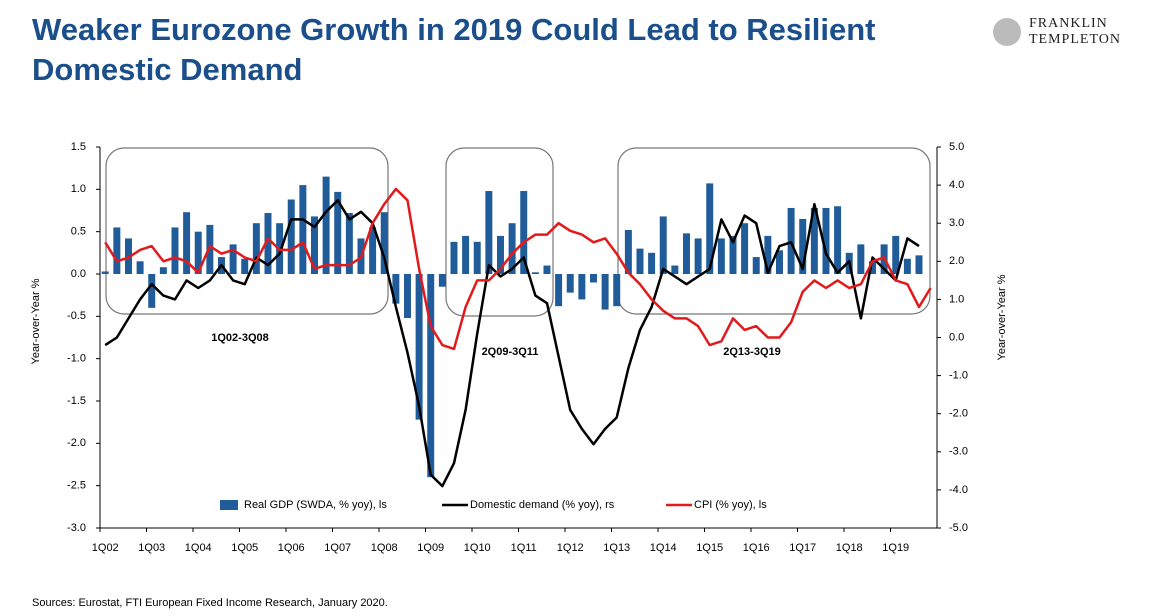  What do you see at coordinates (895, 548) in the screenshot?
I see `x-tick-label: 1Q19` at bounding box center [895, 548].